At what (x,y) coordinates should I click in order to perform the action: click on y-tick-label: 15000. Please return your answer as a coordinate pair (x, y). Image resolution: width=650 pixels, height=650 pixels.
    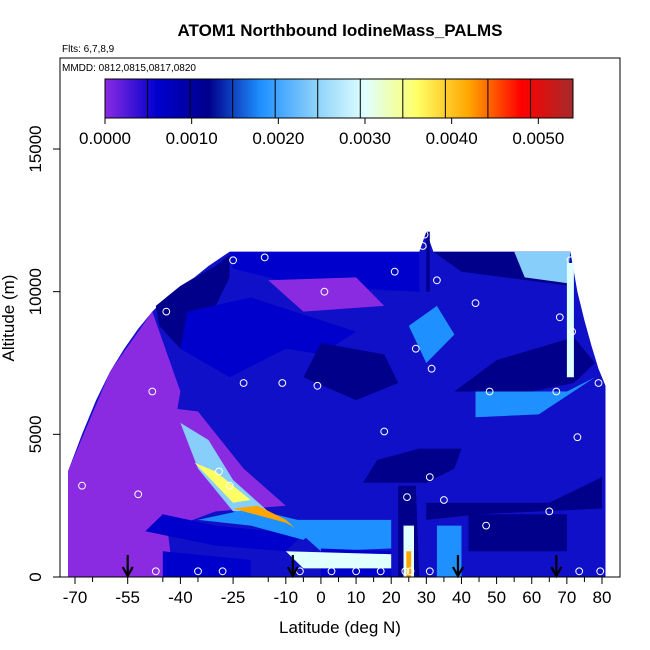
    Looking at the image, I should click on (35, 148).